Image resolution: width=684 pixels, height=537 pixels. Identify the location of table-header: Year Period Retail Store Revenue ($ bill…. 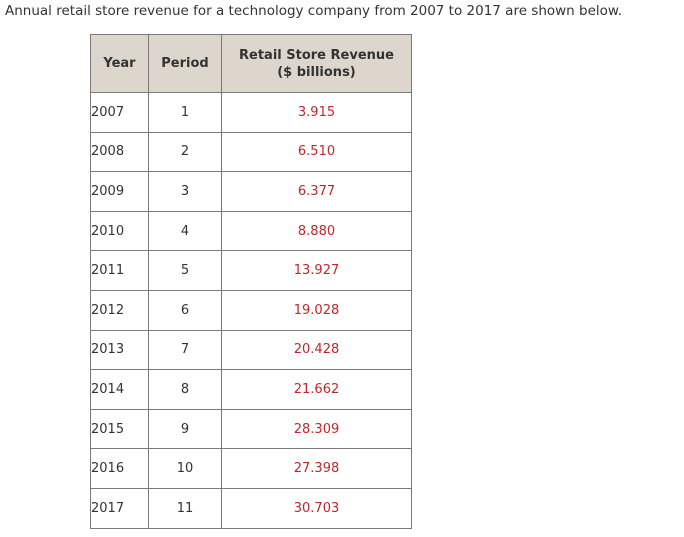
(251, 63).